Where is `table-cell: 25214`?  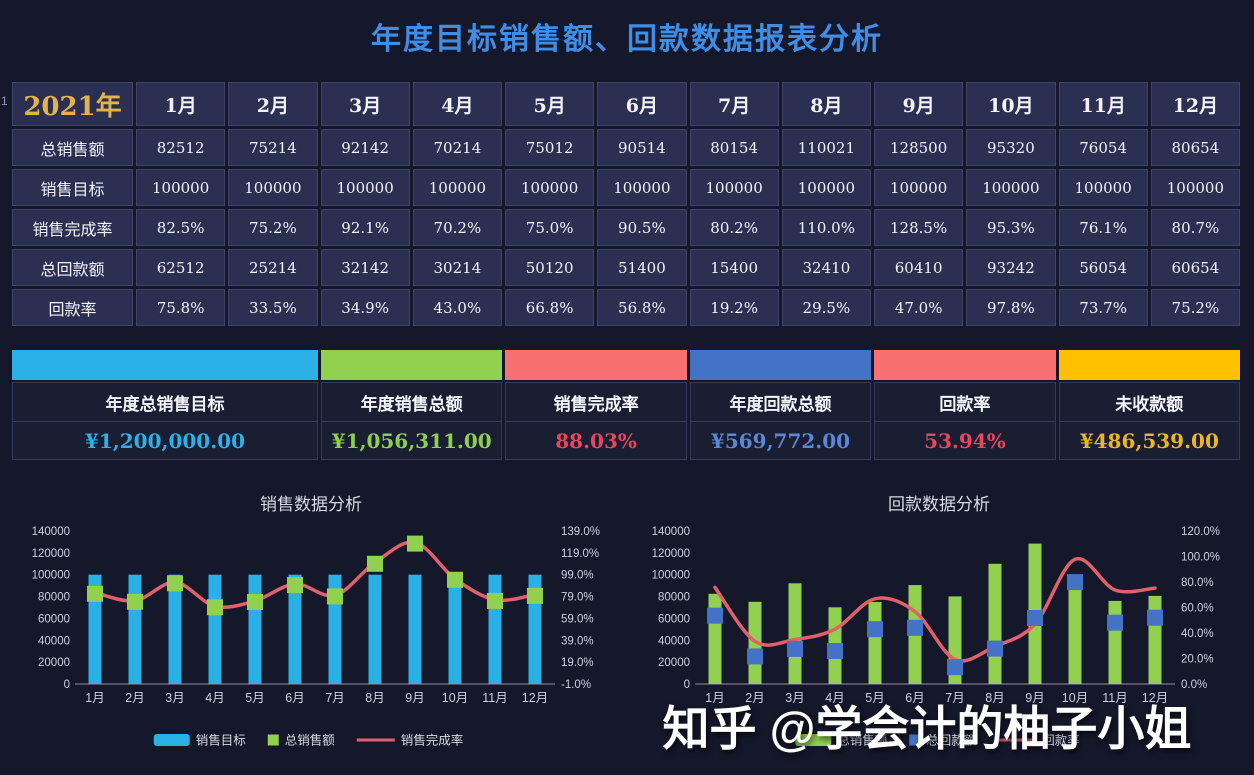 table-cell: 25214 is located at coordinates (273, 267).